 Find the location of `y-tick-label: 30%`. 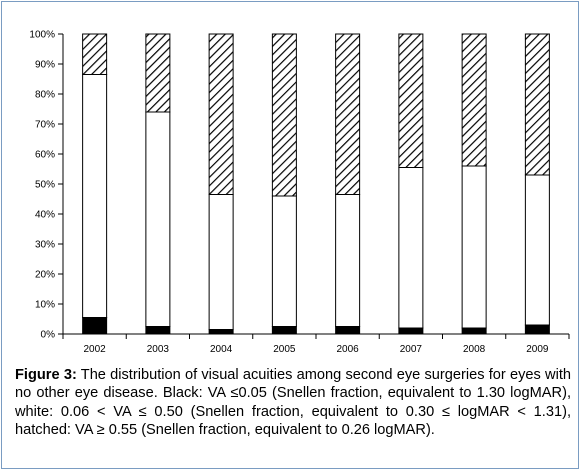

y-tick-label: 30% is located at coordinates (45, 245).